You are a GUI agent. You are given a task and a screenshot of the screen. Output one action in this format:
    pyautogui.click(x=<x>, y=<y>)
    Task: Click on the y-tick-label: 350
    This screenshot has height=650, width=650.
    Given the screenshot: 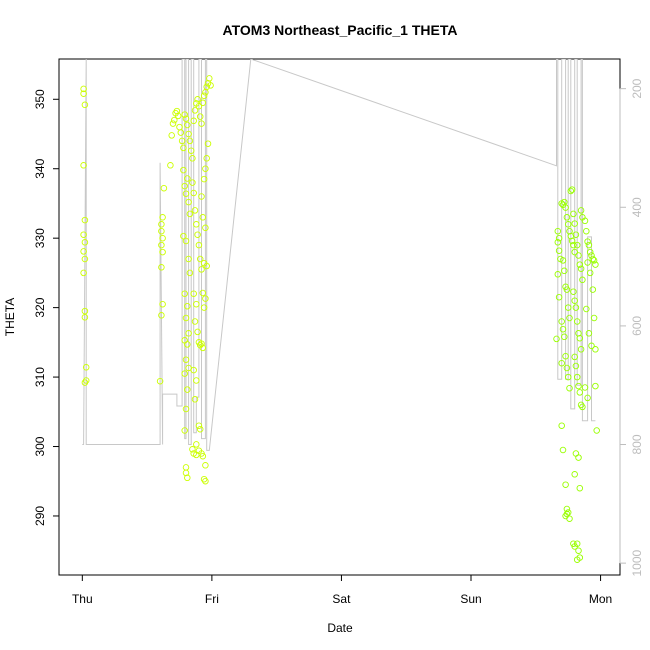 What is the action you would take?
    pyautogui.click(x=40, y=99)
    